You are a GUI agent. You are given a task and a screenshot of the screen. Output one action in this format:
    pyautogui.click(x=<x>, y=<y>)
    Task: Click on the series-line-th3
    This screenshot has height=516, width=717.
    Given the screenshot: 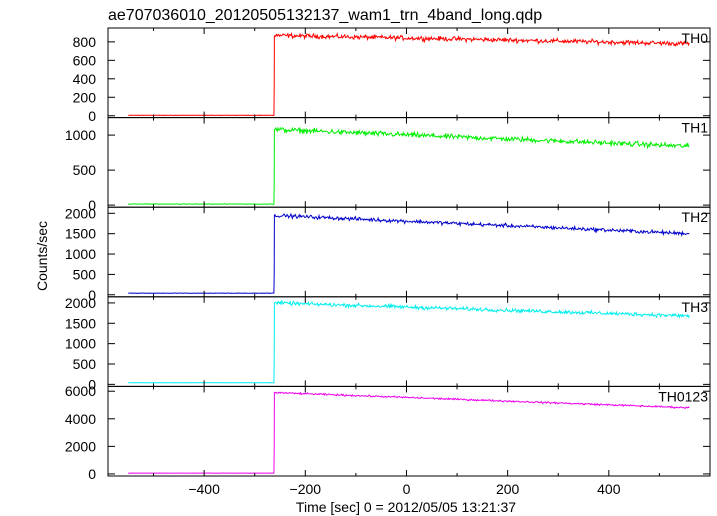 What is the action you would take?
    pyautogui.click(x=409, y=341)
    